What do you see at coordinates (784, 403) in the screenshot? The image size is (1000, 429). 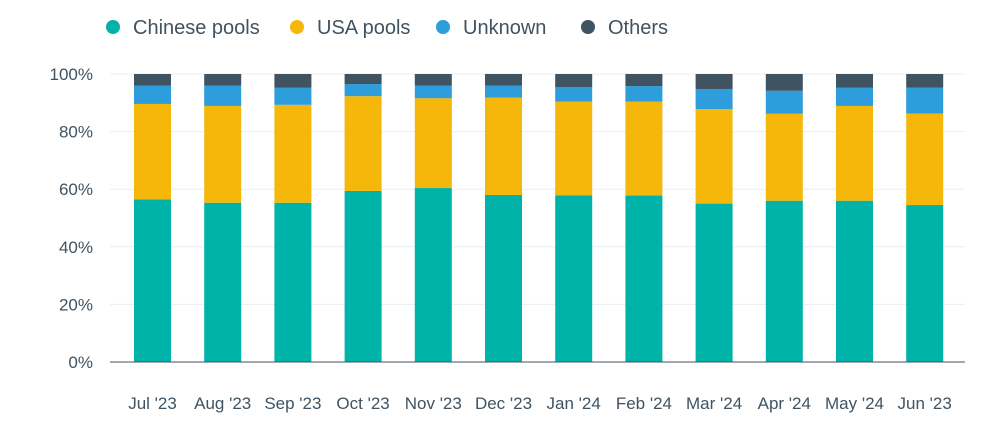 I see `x-tick-label: Apr '24` at bounding box center [784, 403].